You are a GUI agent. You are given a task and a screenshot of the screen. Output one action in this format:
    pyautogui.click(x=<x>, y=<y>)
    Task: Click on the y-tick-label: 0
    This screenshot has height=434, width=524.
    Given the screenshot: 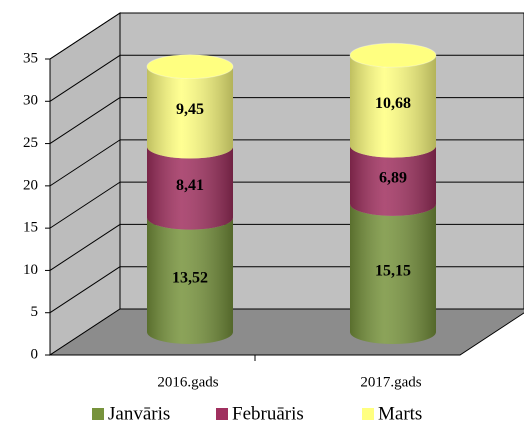 What is the action you would take?
    pyautogui.click(x=35, y=354)
    